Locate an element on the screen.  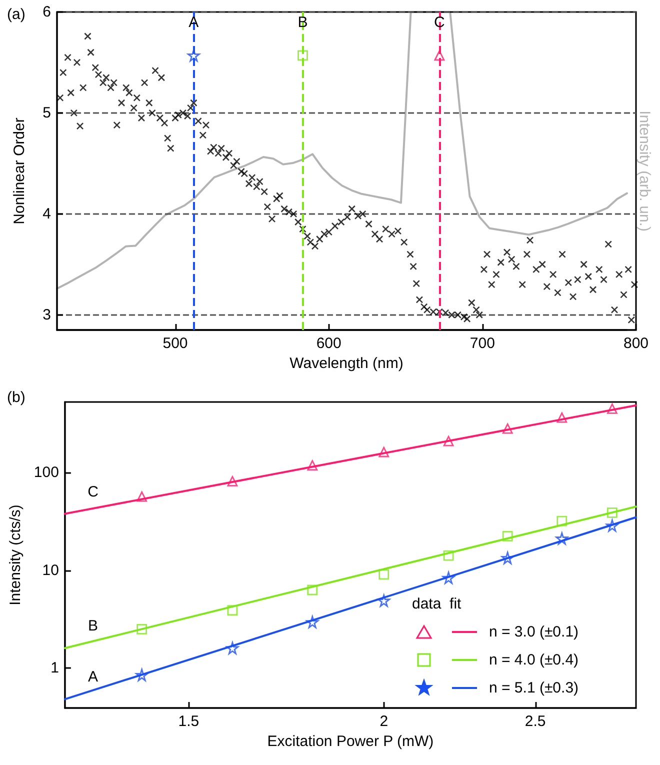
x-tick-label: 600 is located at coordinates (329, 343).